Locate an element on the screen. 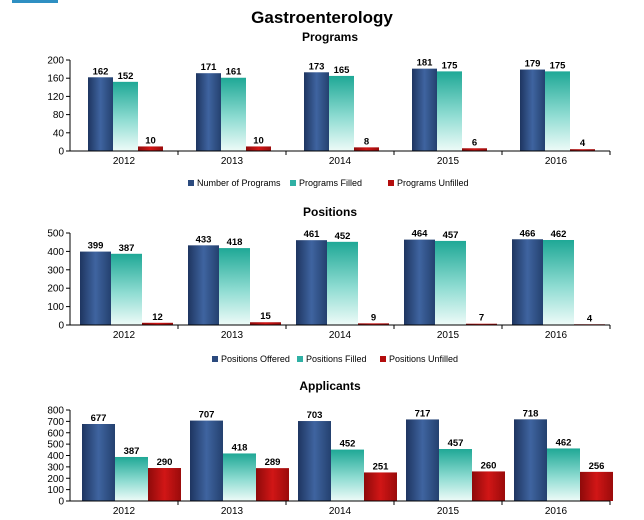 Image resolution: width=644 pixels, height=520 pixels. chart-1-y-tick: 0 is located at coordinates (61, 152).